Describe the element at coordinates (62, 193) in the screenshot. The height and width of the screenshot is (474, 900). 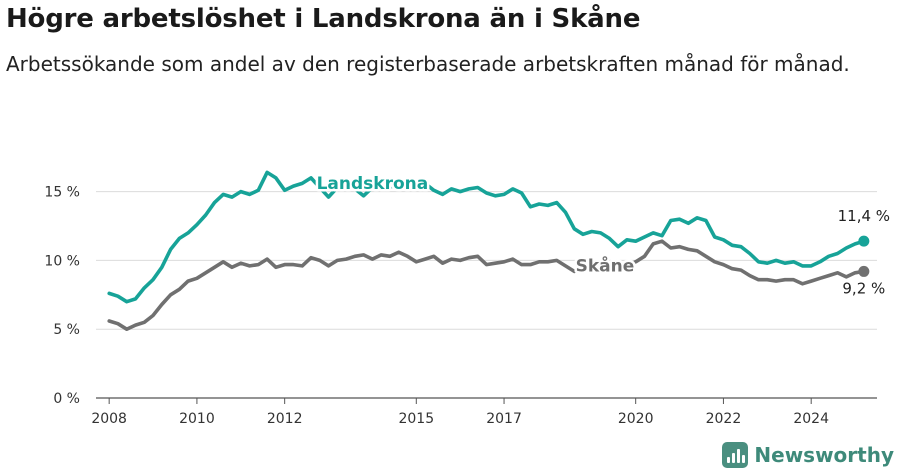
I see `y-tick-label: 15 %` at that location.